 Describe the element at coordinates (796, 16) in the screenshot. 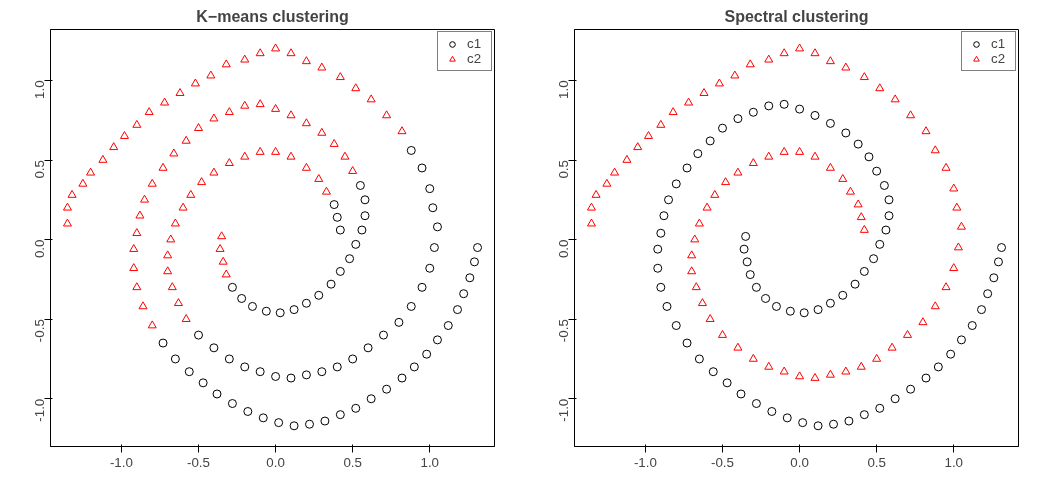

I see `chart-title: Spectral clustering` at that location.